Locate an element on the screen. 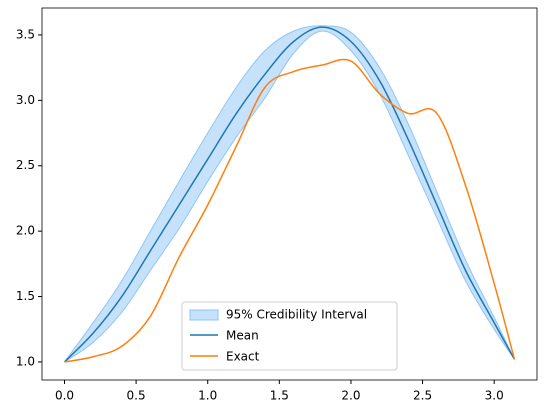  legend-swatch is located at coordinates (204, 315).